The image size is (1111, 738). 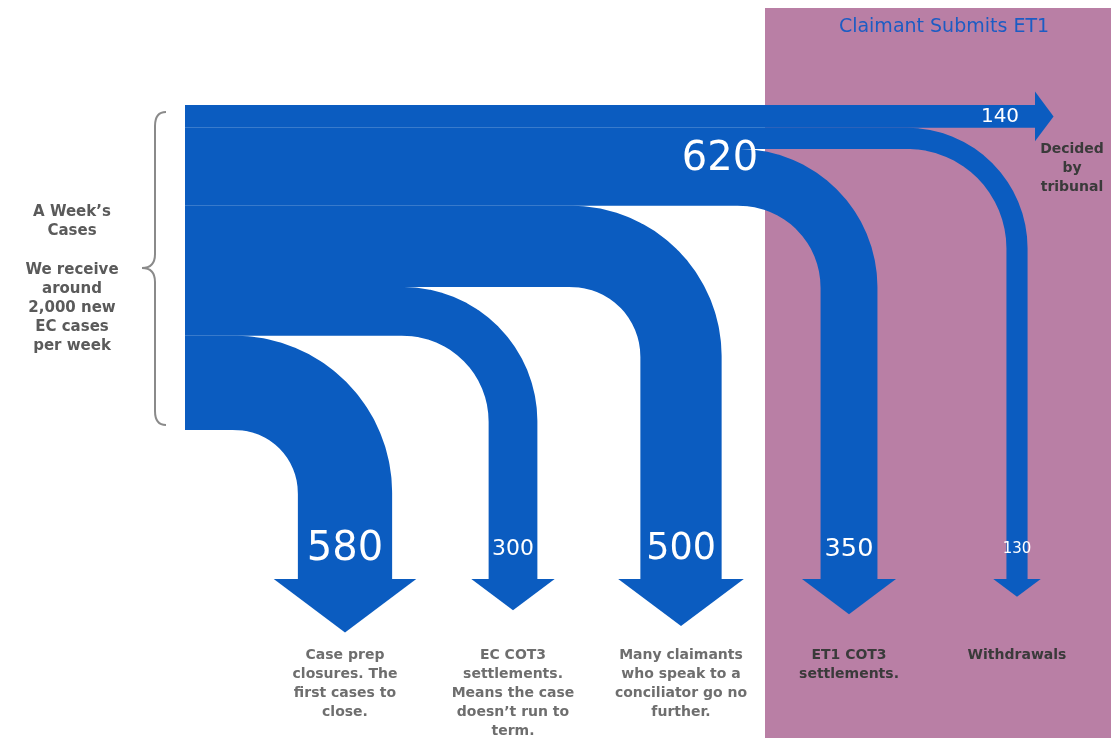 I want to click on category-label: Case prep closures. The first cases to close., so click(x=345, y=682).